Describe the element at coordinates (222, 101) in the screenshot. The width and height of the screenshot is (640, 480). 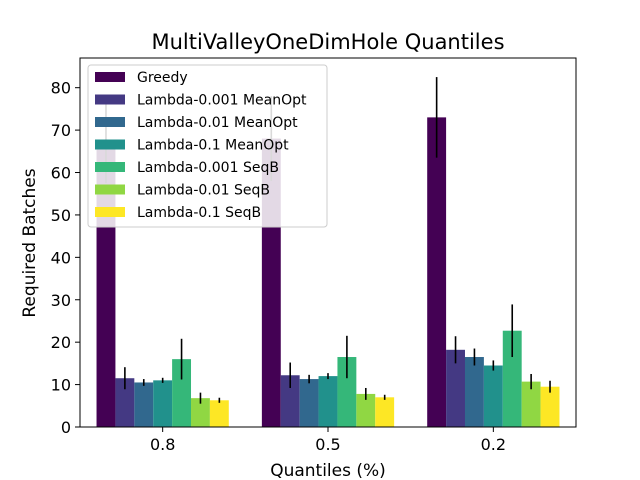
I see `legend-entry: Lambda-0.001 MeanOpt` at that location.